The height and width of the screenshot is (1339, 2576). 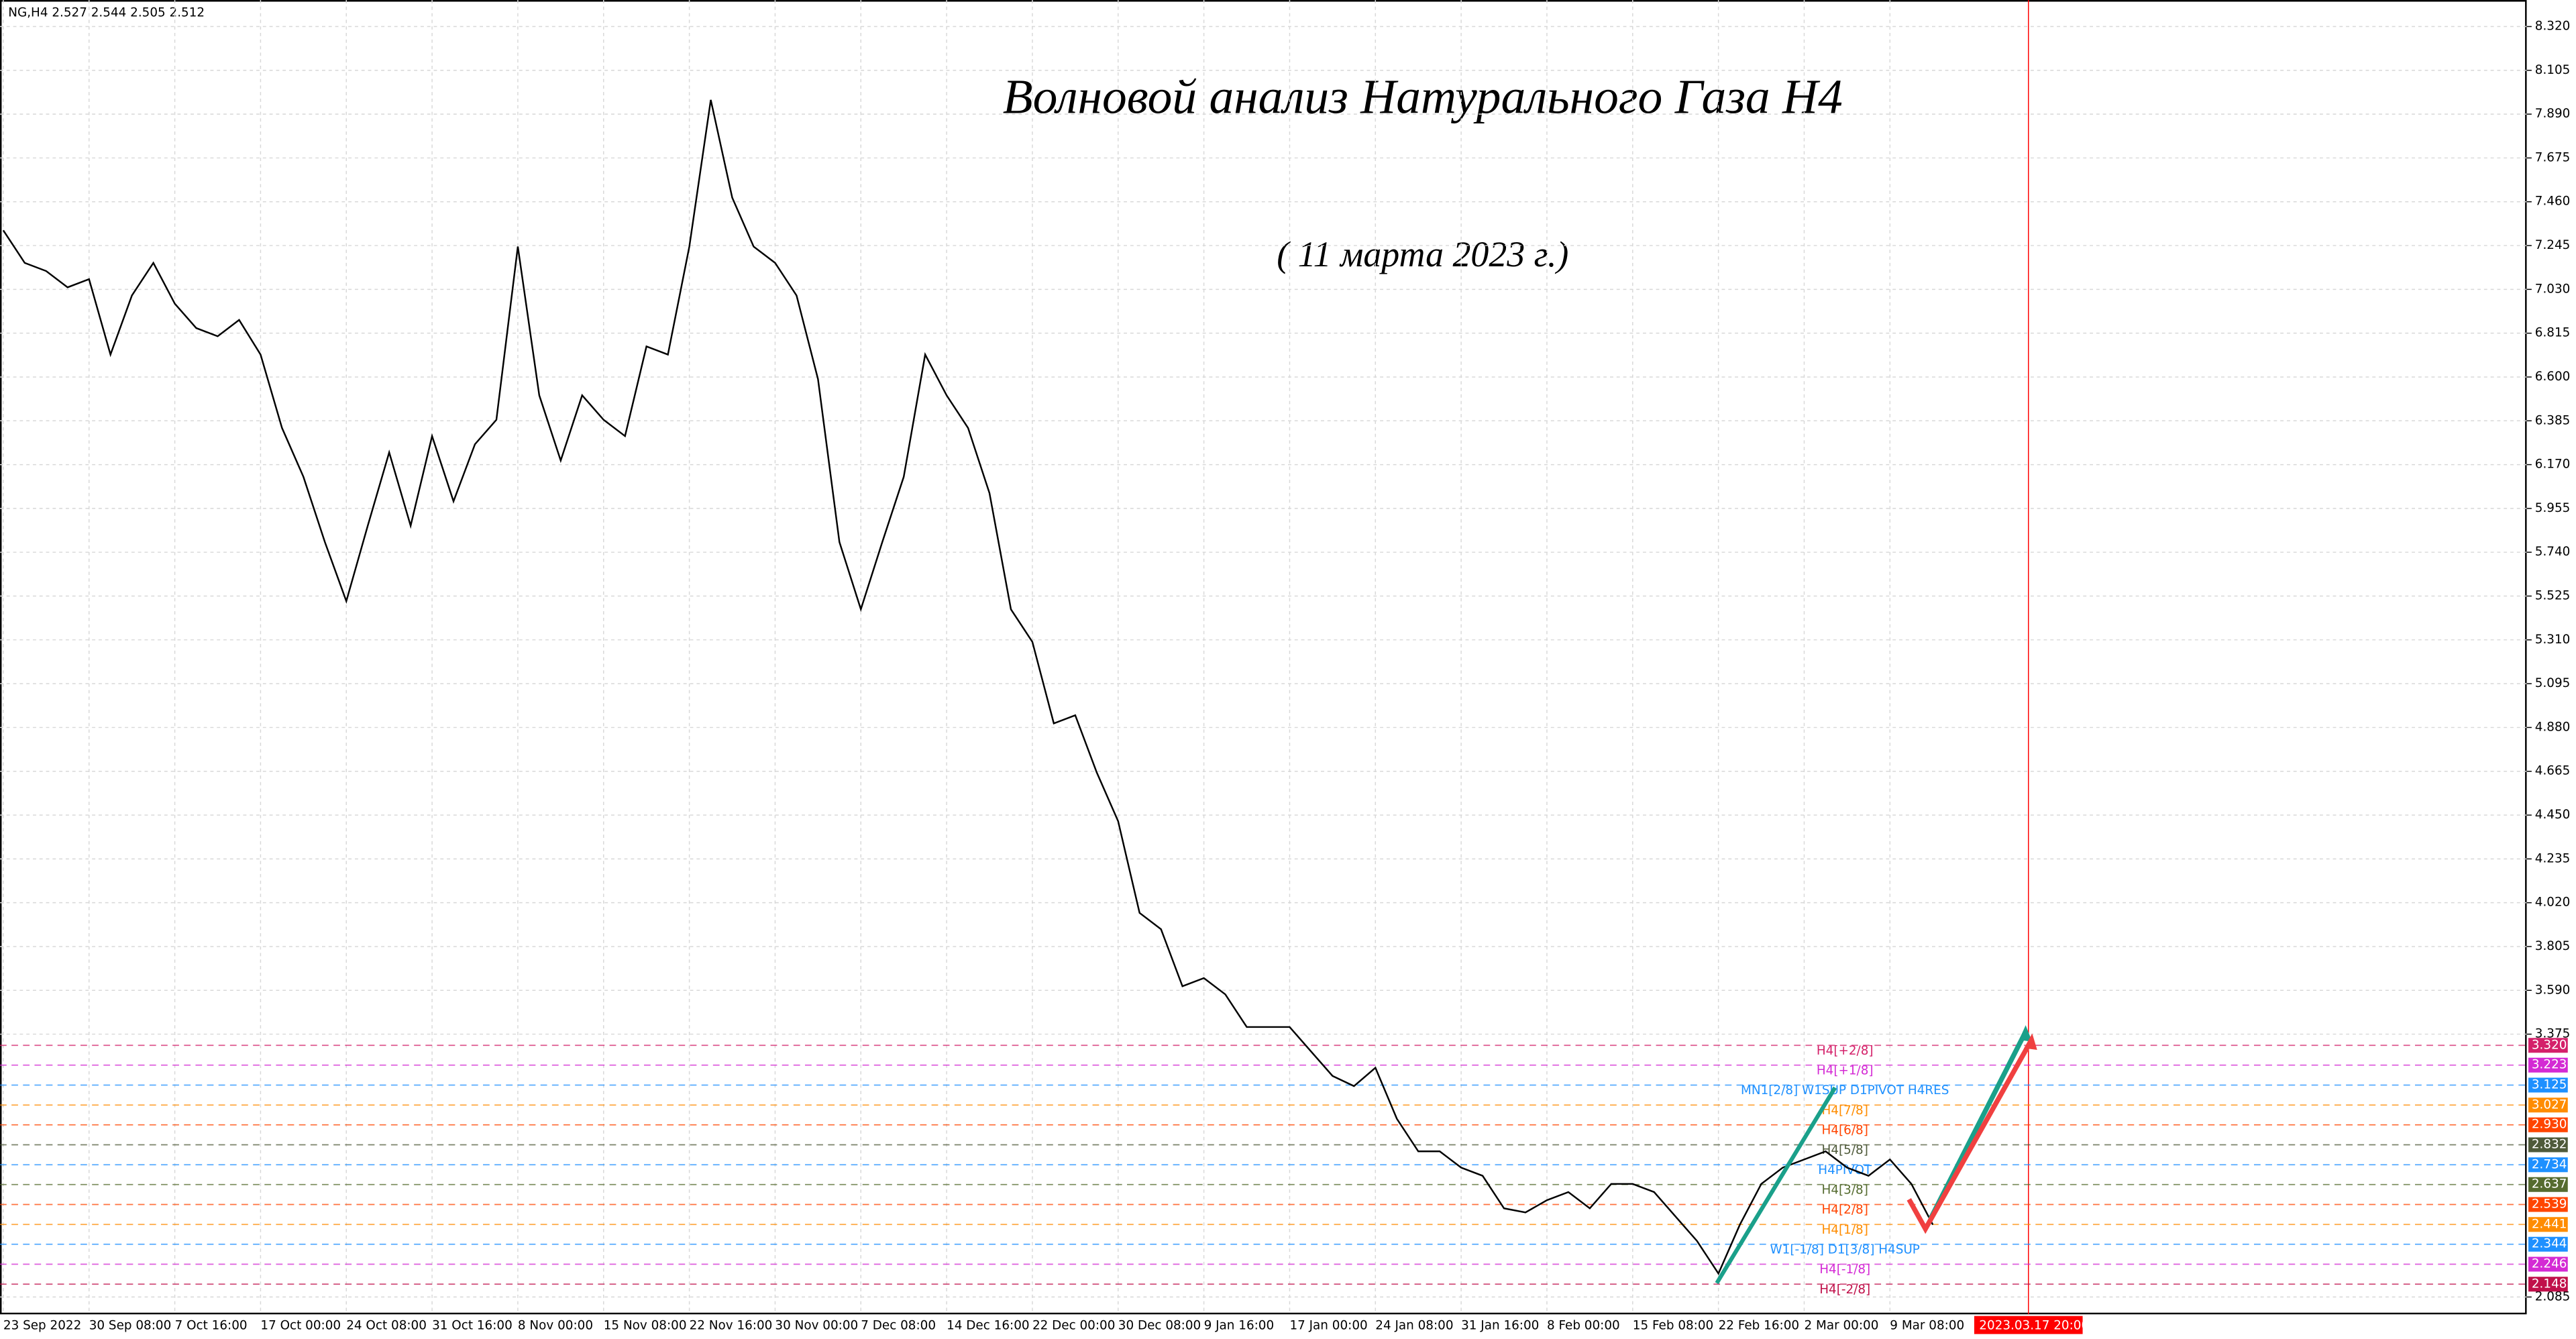 I want to click on x-tick-label: 2 Mar 00:00, so click(x=1841, y=1325).